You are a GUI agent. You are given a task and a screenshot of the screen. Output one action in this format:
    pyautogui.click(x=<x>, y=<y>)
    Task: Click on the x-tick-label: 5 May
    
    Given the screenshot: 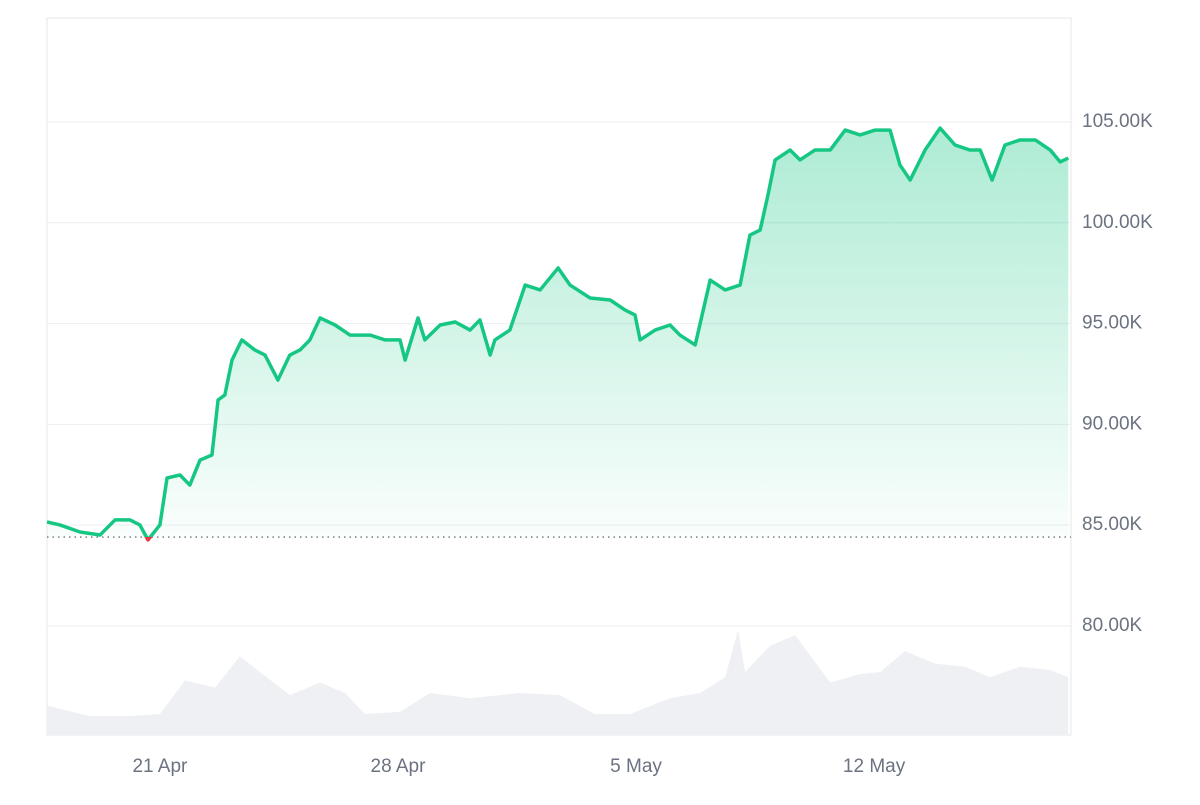 What is the action you would take?
    pyautogui.click(x=636, y=766)
    